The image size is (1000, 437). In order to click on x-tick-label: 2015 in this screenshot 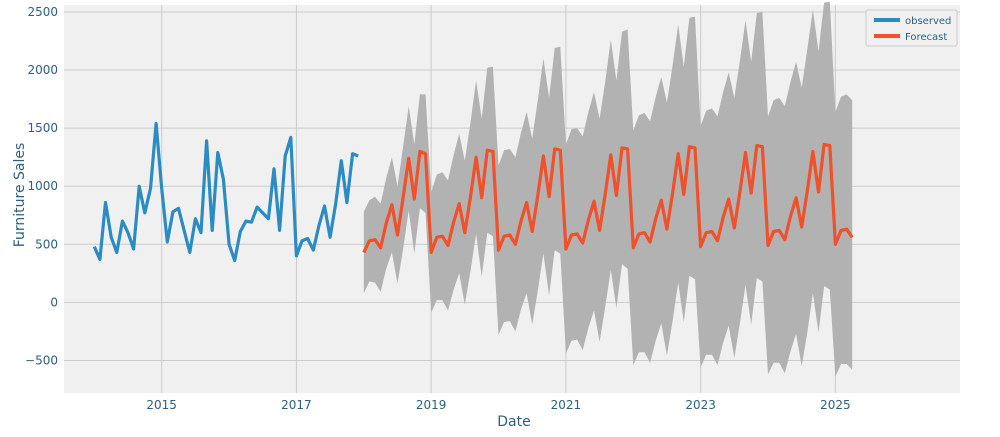, I will do `click(161, 405)`.